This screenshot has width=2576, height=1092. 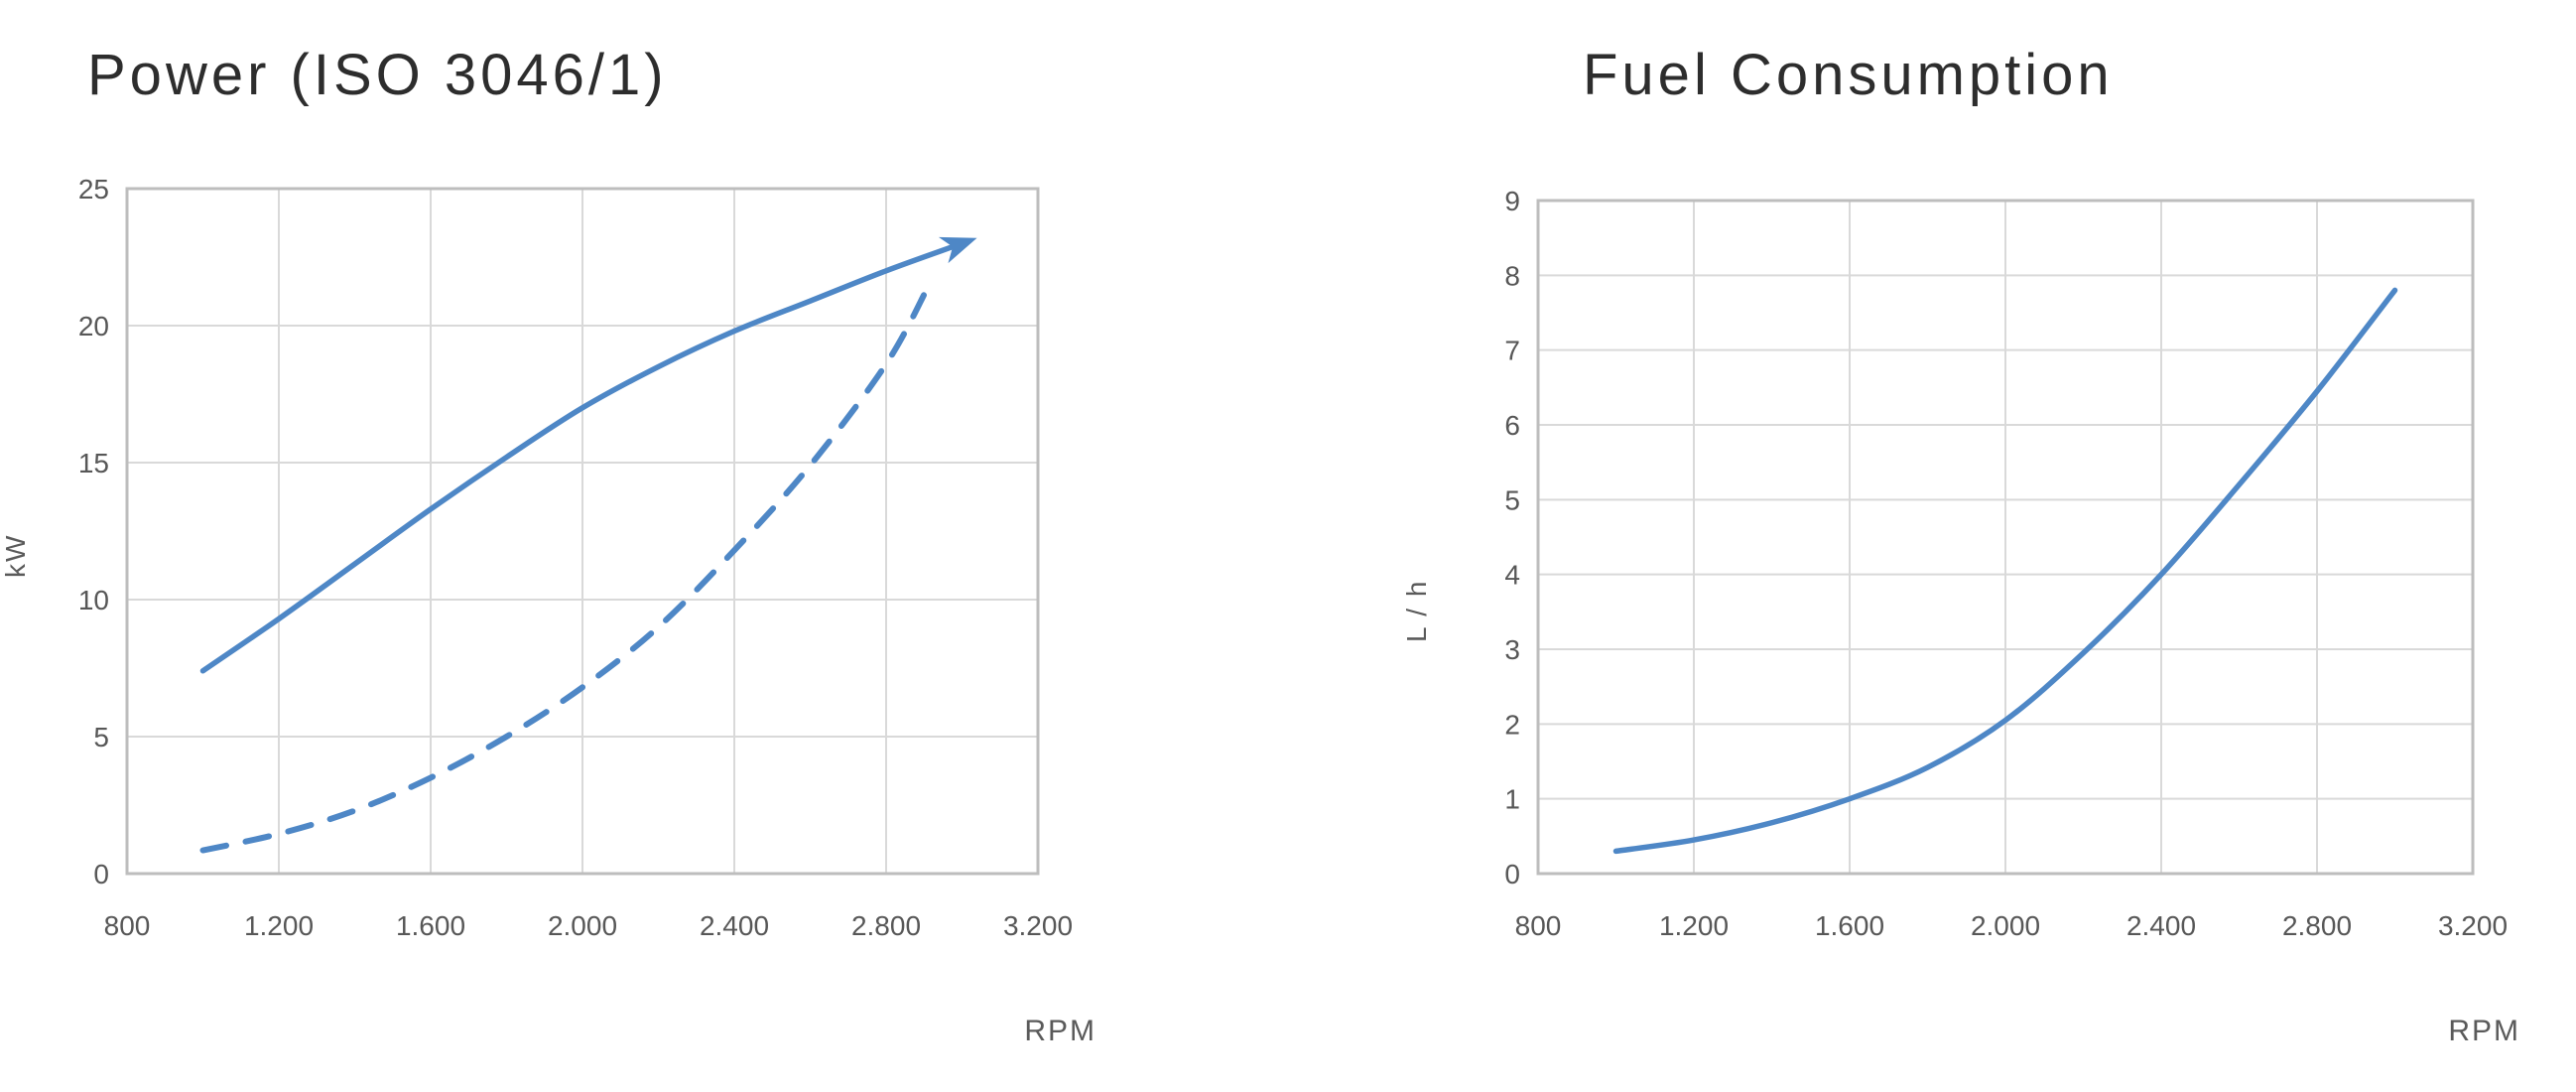 I want to click on svg-text: 8, so click(x=1512, y=275).